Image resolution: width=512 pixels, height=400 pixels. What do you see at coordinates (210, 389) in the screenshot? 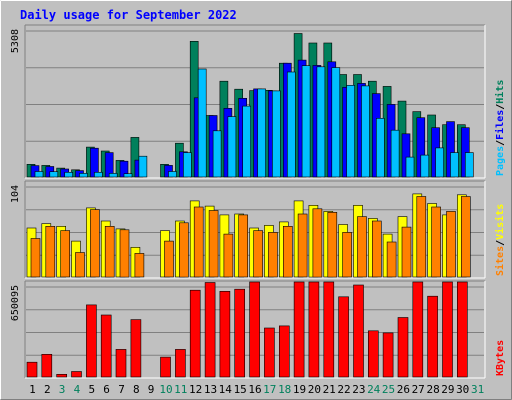
I see `day-label: 13` at bounding box center [210, 389].